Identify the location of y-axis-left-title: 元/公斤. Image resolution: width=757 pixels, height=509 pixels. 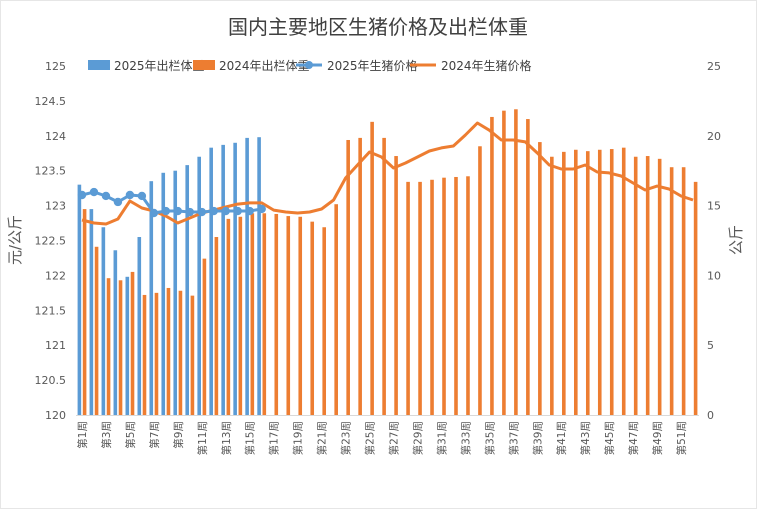
(15, 240).